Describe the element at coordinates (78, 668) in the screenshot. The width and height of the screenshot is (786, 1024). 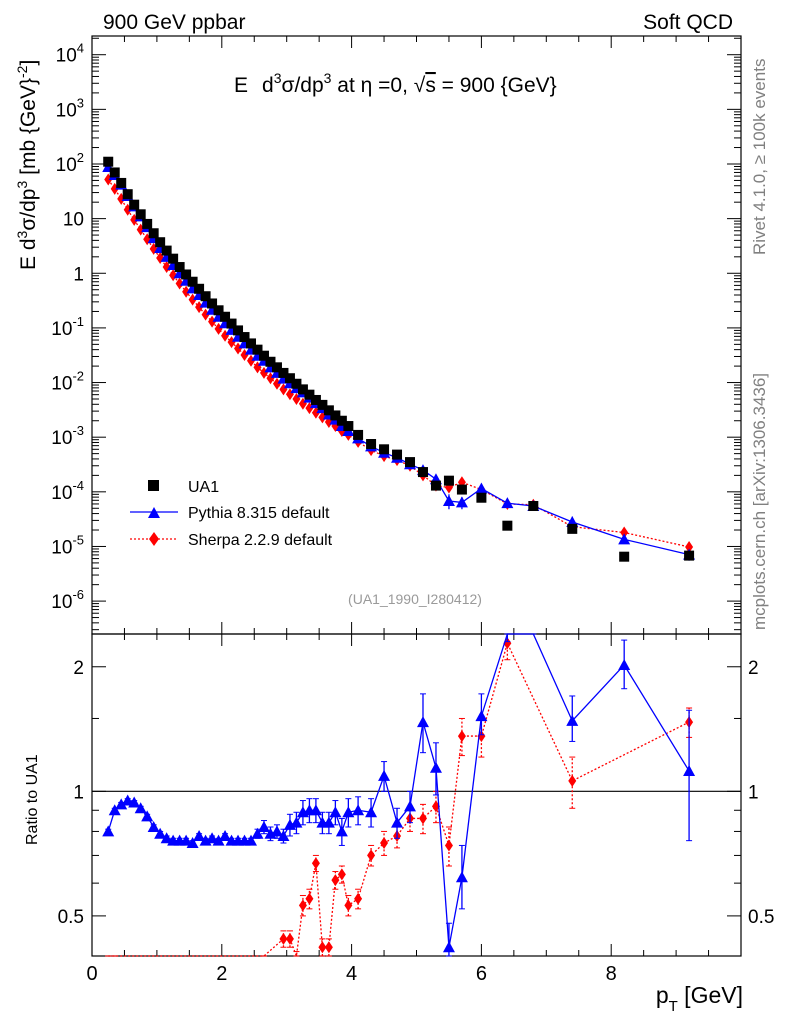
I see `ratio-y-tick-label: 2` at that location.